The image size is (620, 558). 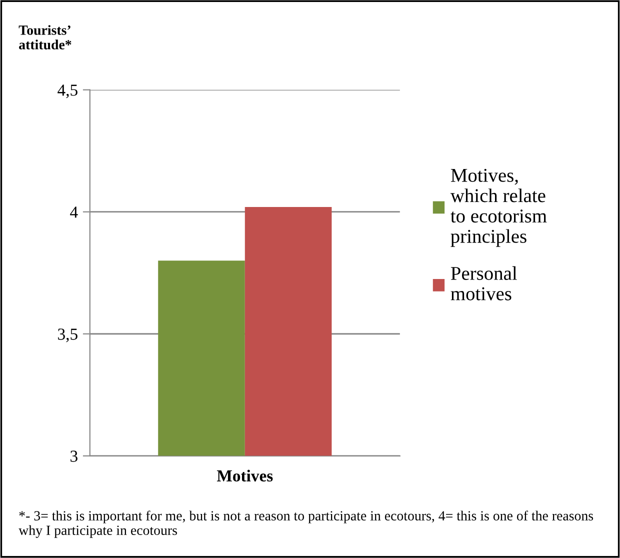 I want to click on x-tick-label: Motives, so click(x=244, y=476).